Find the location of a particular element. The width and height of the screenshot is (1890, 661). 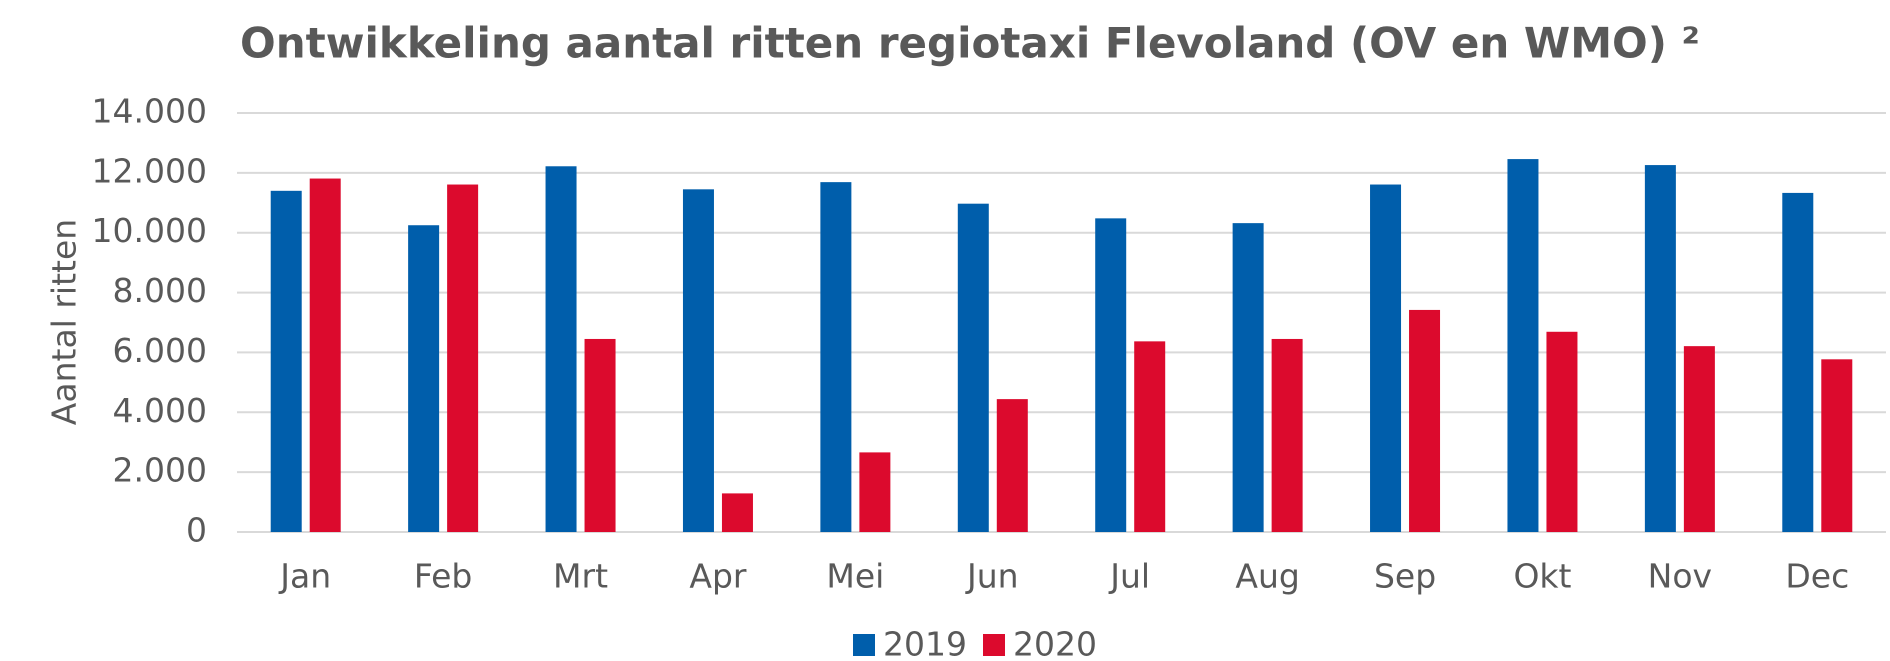

x-tick-label: Dec is located at coordinates (1817, 576).